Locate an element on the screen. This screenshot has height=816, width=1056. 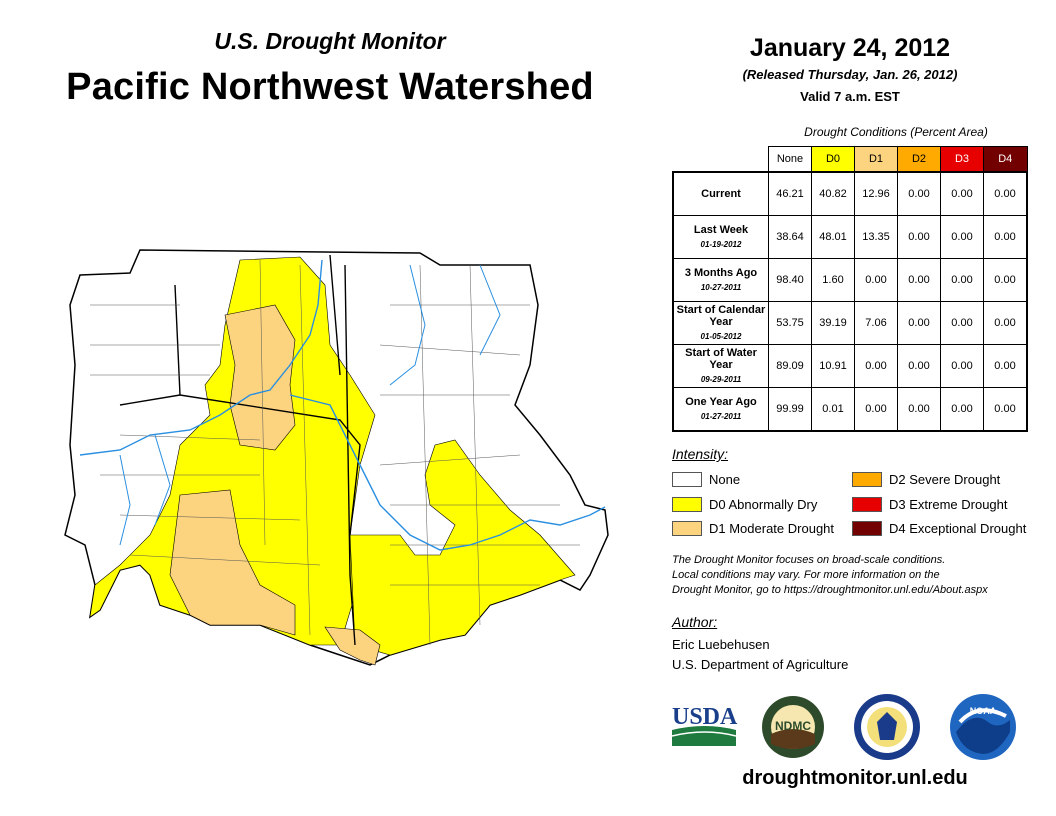
table-header-row: None D0 D1 D2 D3 D4 is located at coordinates (850, 159).